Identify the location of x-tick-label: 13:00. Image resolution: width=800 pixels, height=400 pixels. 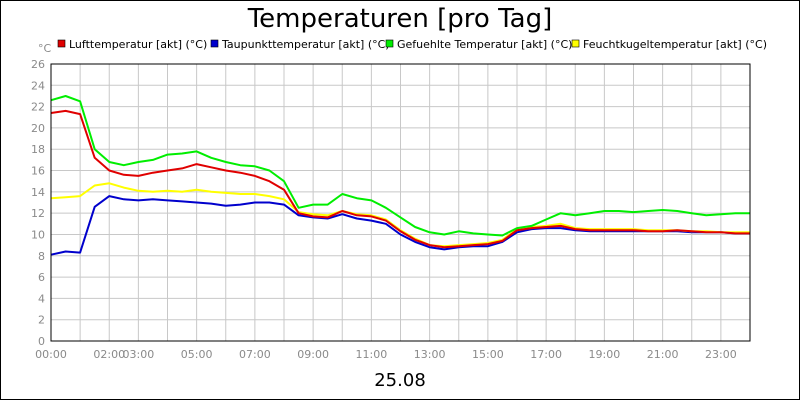
(430, 354).